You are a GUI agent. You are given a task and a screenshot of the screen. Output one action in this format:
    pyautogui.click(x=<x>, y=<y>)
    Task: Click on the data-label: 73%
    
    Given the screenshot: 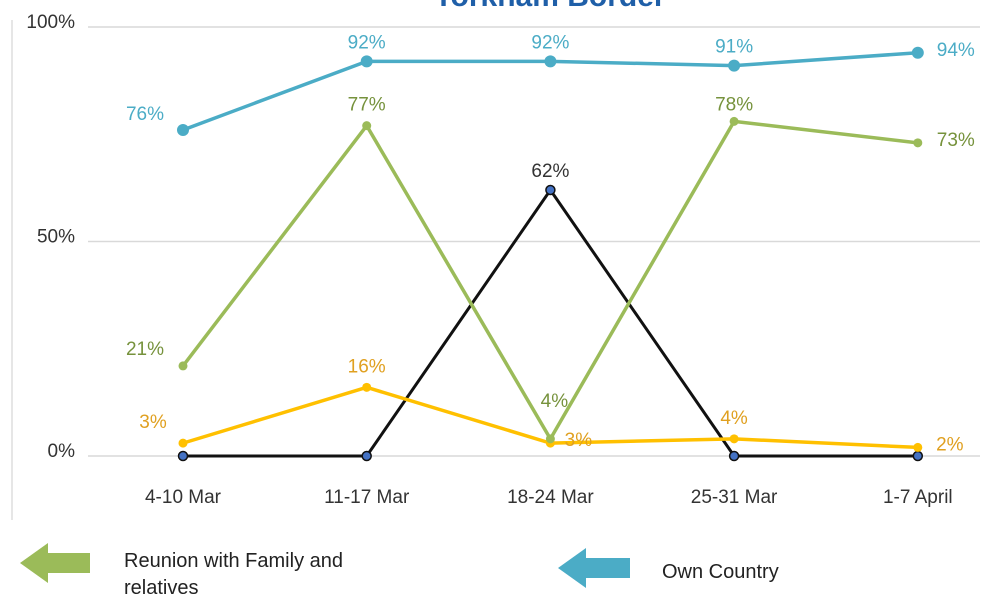 What is the action you would take?
    pyautogui.click(x=956, y=140)
    